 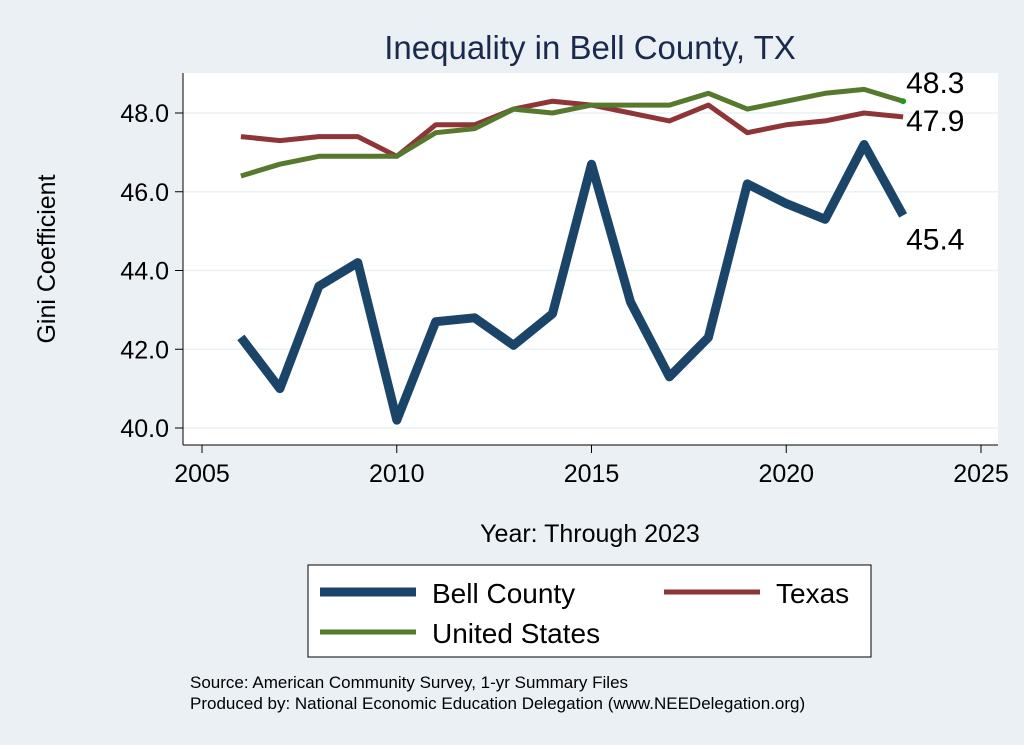 What do you see at coordinates (516, 633) in the screenshot?
I see `legend-label-united-states: United States` at bounding box center [516, 633].